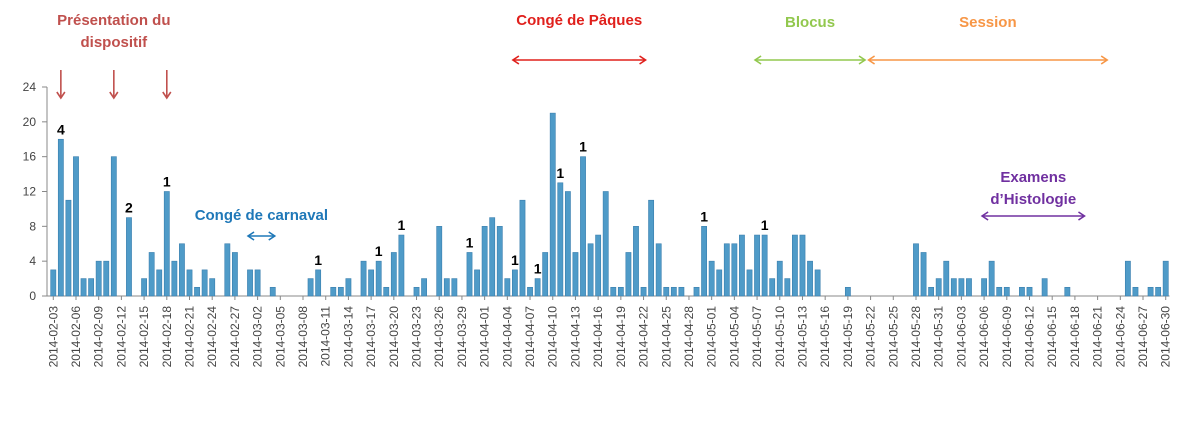 The height and width of the screenshot is (426, 1180). Describe the element at coordinates (280, 337) in the screenshot. I see `x-tick-label: 2014-03-05` at that location.